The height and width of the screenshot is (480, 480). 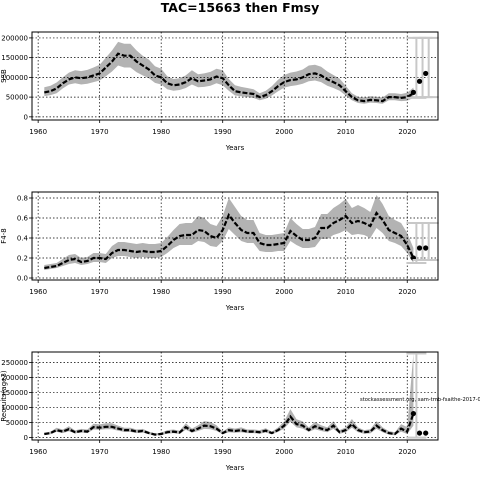 I want to click on y-axis-label: Recruits(age3), so click(x=4, y=396).